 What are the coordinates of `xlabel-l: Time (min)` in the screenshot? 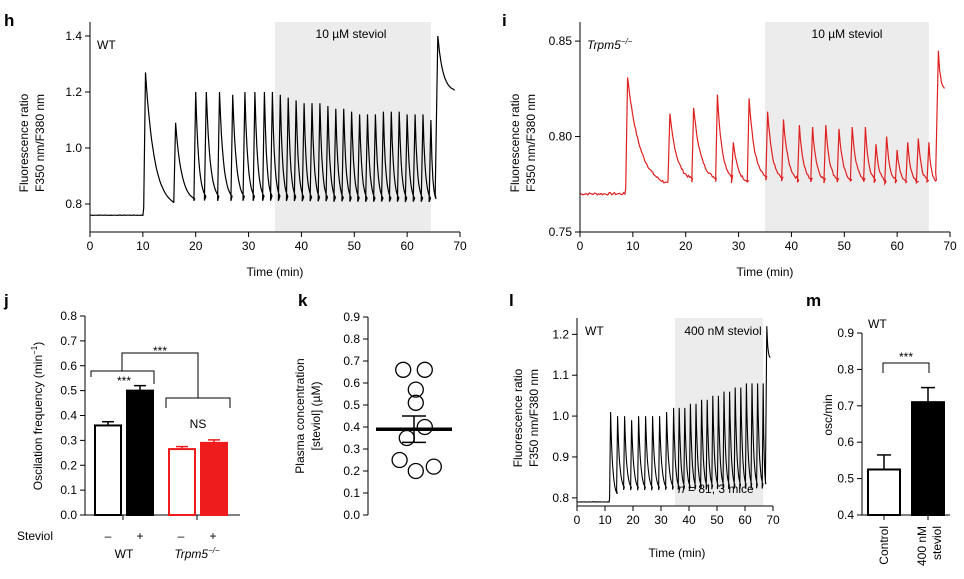 It's located at (677, 553).